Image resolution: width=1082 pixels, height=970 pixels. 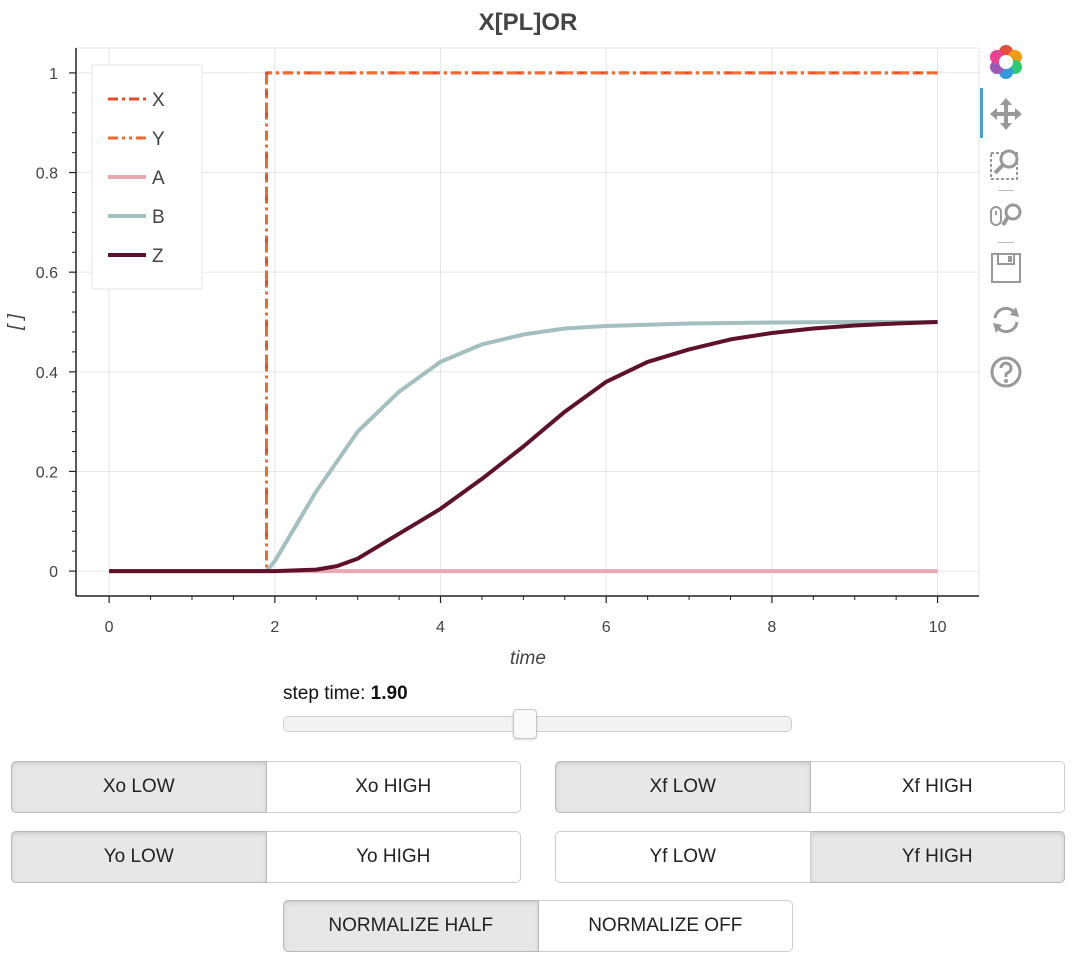 I want to click on legend-label: Z, so click(x=158, y=256).